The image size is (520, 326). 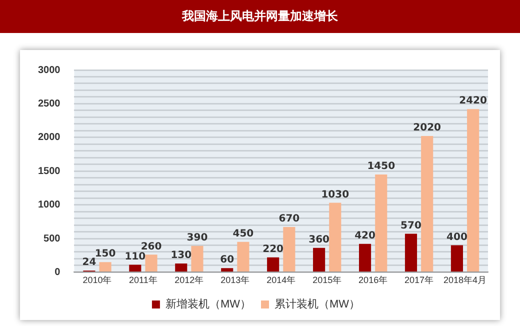 I want to click on y-tick-label: 1000, so click(x=49, y=205).